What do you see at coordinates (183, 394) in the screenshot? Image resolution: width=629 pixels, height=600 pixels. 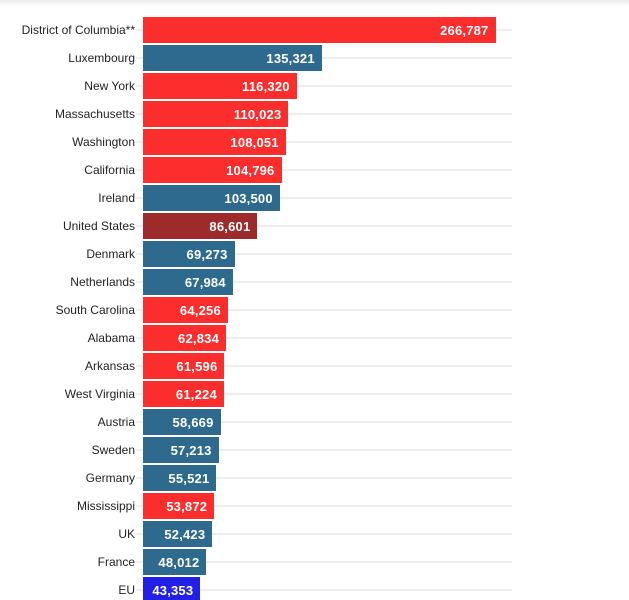 I see `value-bar: 61,224` at bounding box center [183, 394].